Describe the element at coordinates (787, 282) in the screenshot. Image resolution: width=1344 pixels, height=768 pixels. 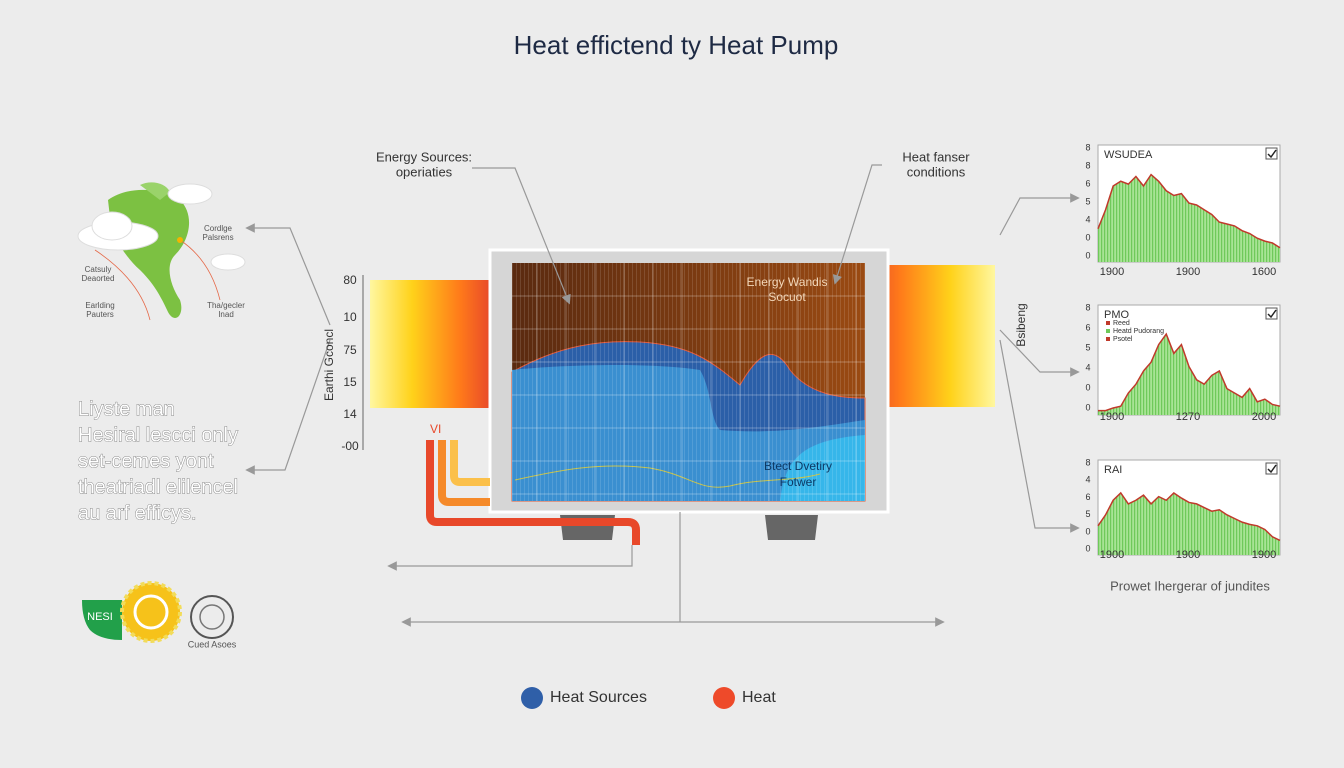
I see `label: Energy Wandis` at that location.